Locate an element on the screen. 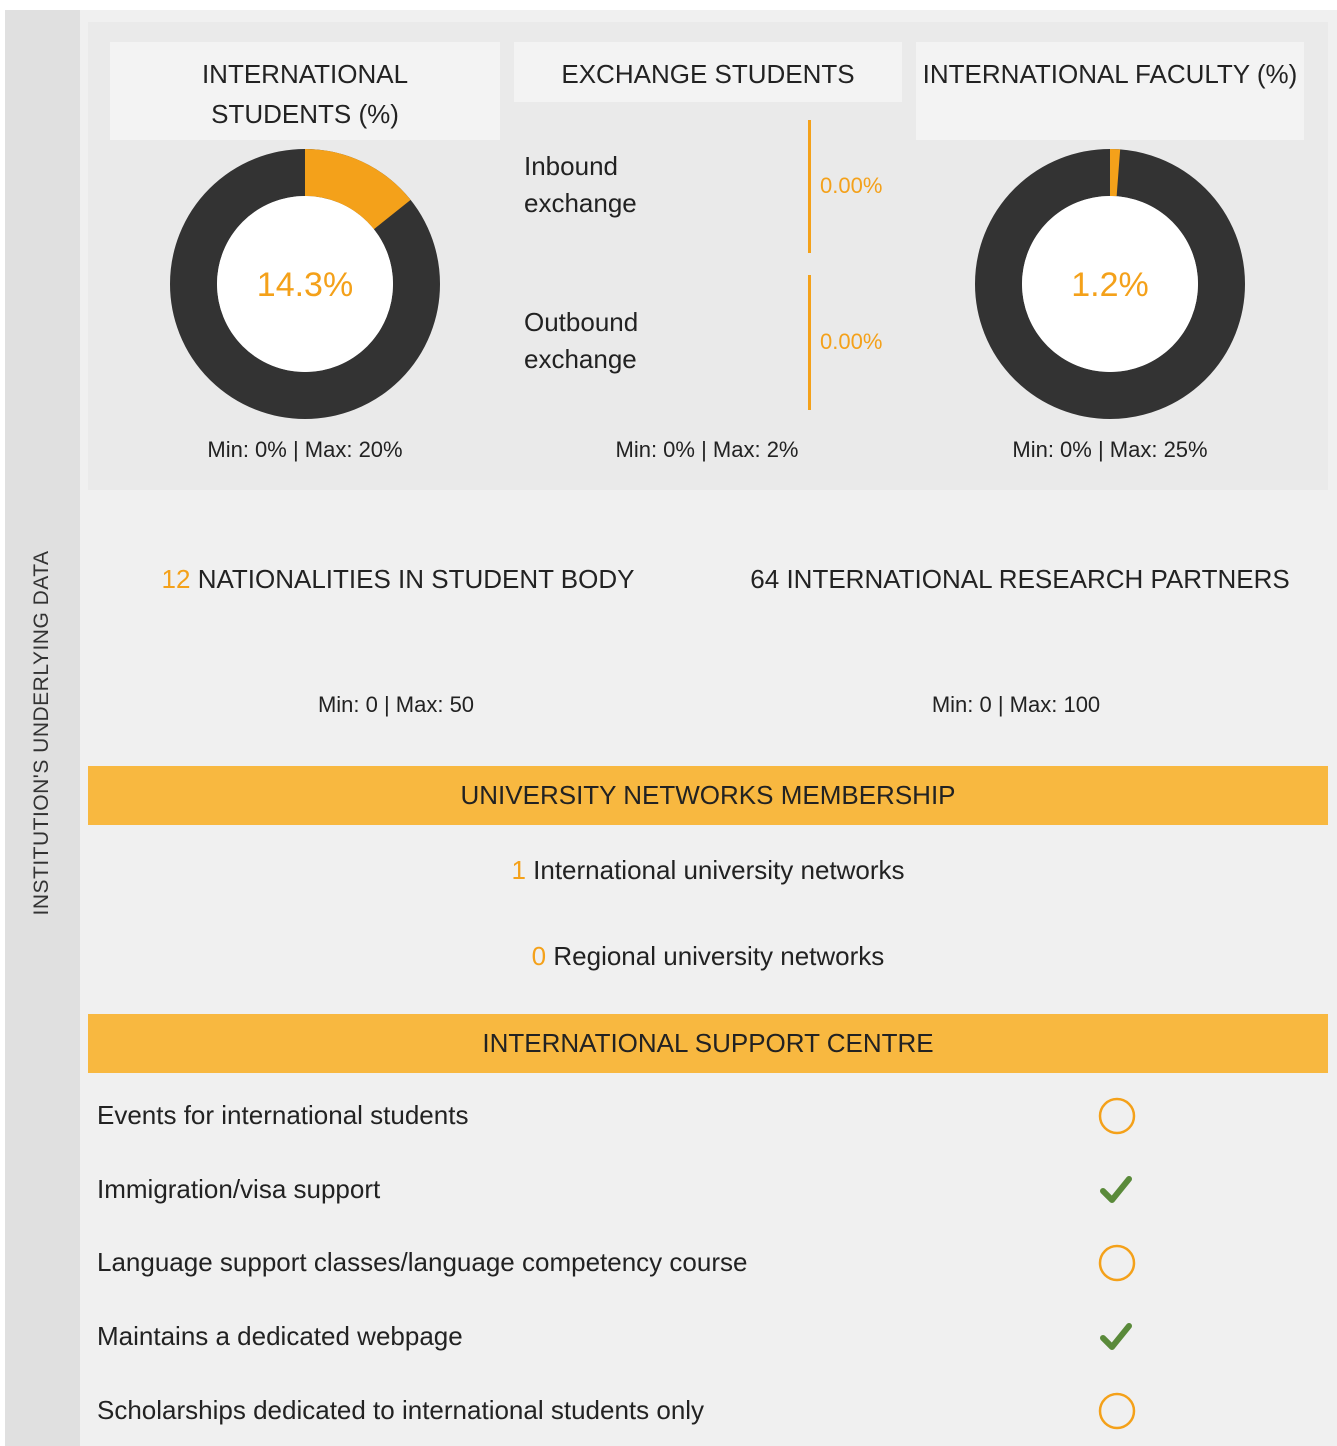  count-stat: 64 INTERNATIONAL RESEARCH PARTNERS is located at coordinates (1018, 579).